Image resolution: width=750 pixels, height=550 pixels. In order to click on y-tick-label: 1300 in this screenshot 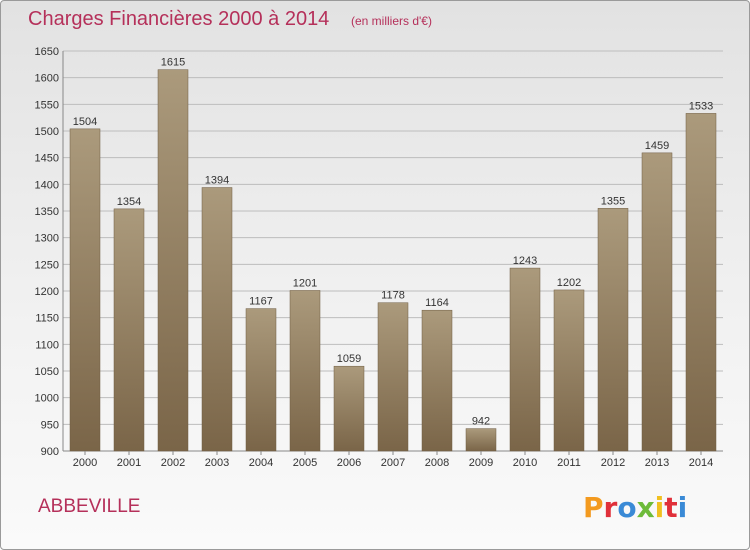, I will do `click(47, 239)`.